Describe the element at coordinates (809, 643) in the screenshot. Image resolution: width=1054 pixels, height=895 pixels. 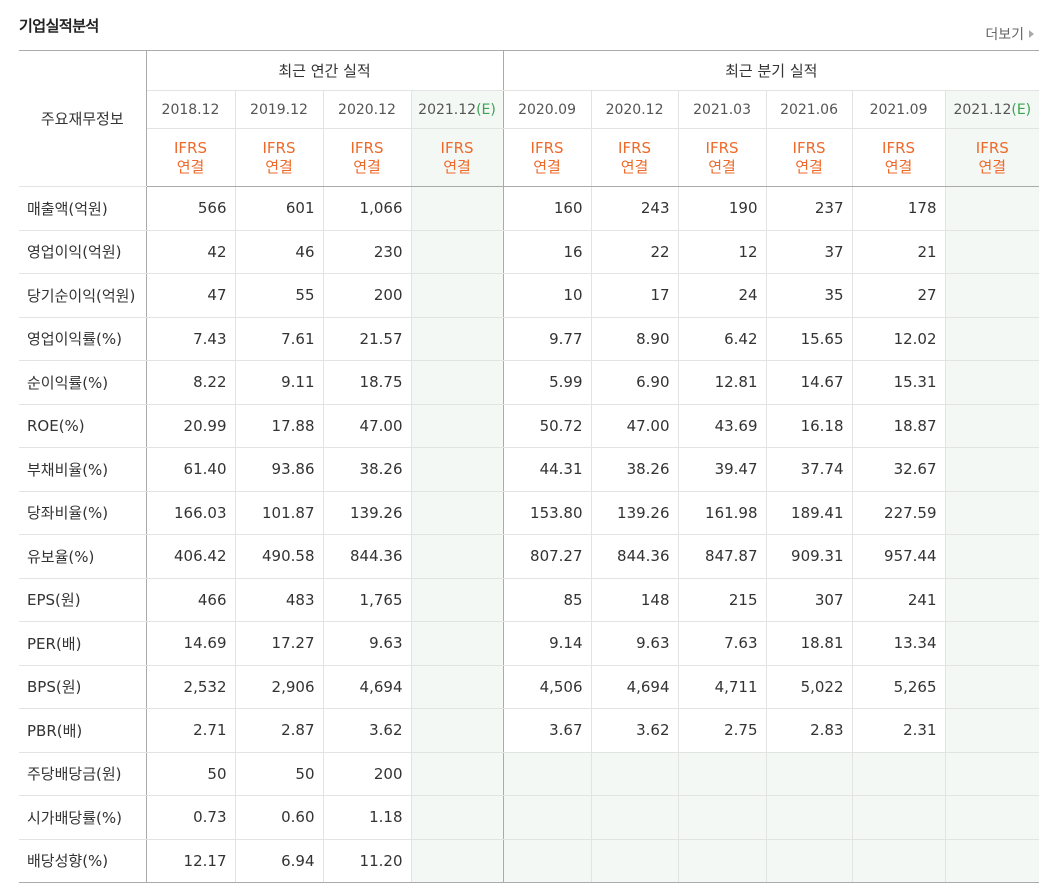
I see `table-cell: 18.81` at that location.